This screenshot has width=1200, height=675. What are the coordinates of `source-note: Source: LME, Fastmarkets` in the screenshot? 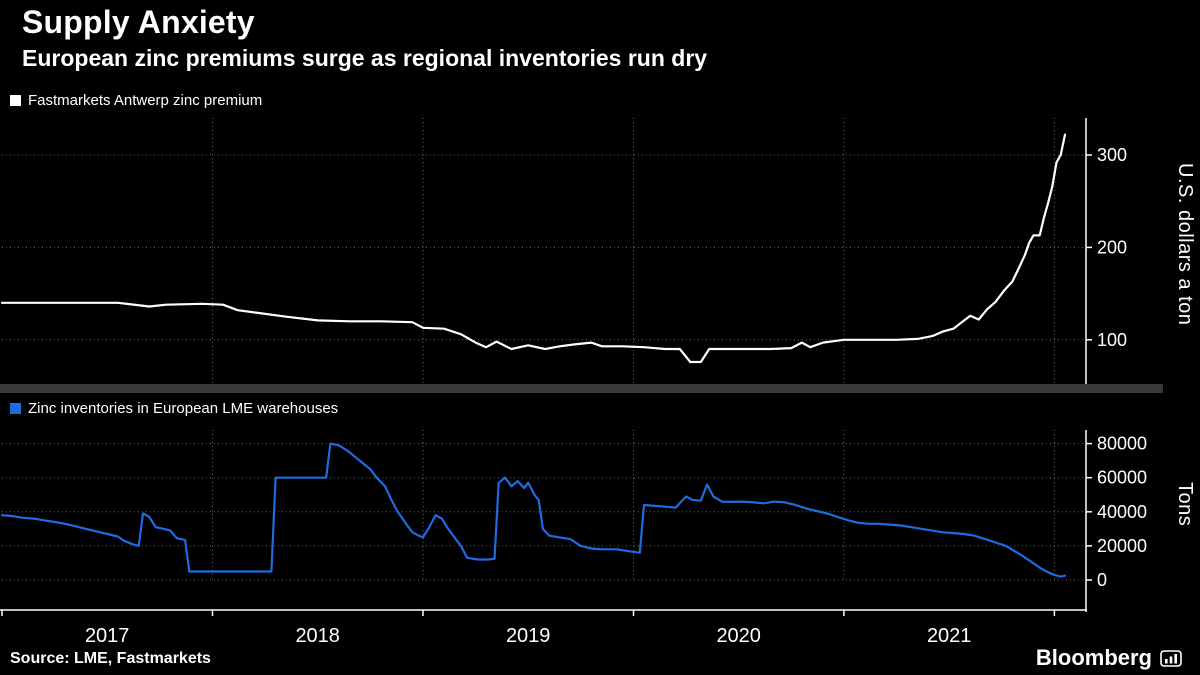 It's located at (110, 658).